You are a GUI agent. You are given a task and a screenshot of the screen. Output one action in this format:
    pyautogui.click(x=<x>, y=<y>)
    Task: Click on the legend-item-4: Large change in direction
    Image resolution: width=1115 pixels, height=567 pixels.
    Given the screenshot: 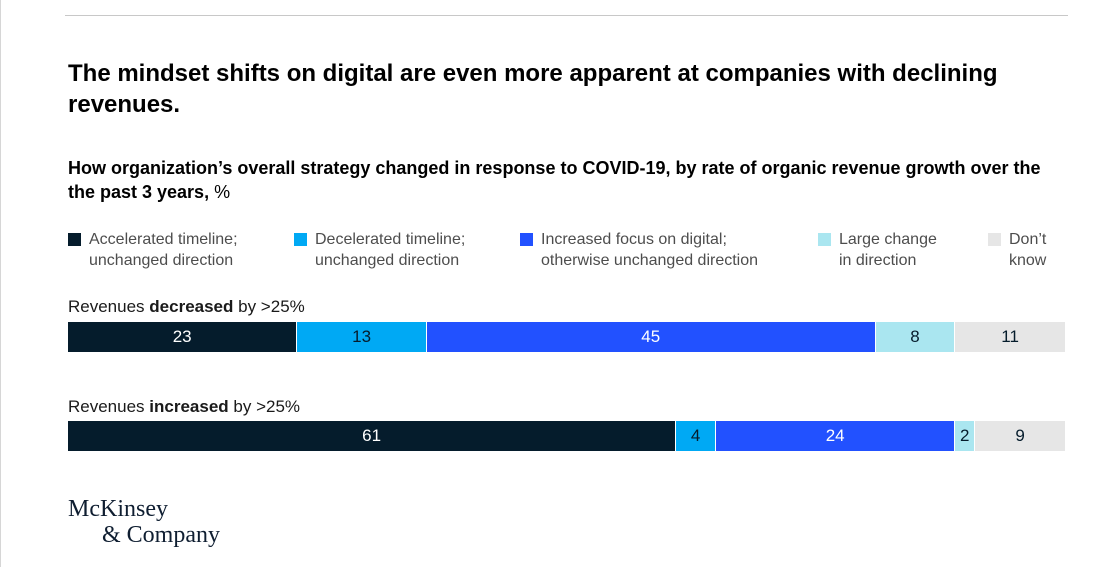 What is the action you would take?
    pyautogui.click(x=877, y=250)
    